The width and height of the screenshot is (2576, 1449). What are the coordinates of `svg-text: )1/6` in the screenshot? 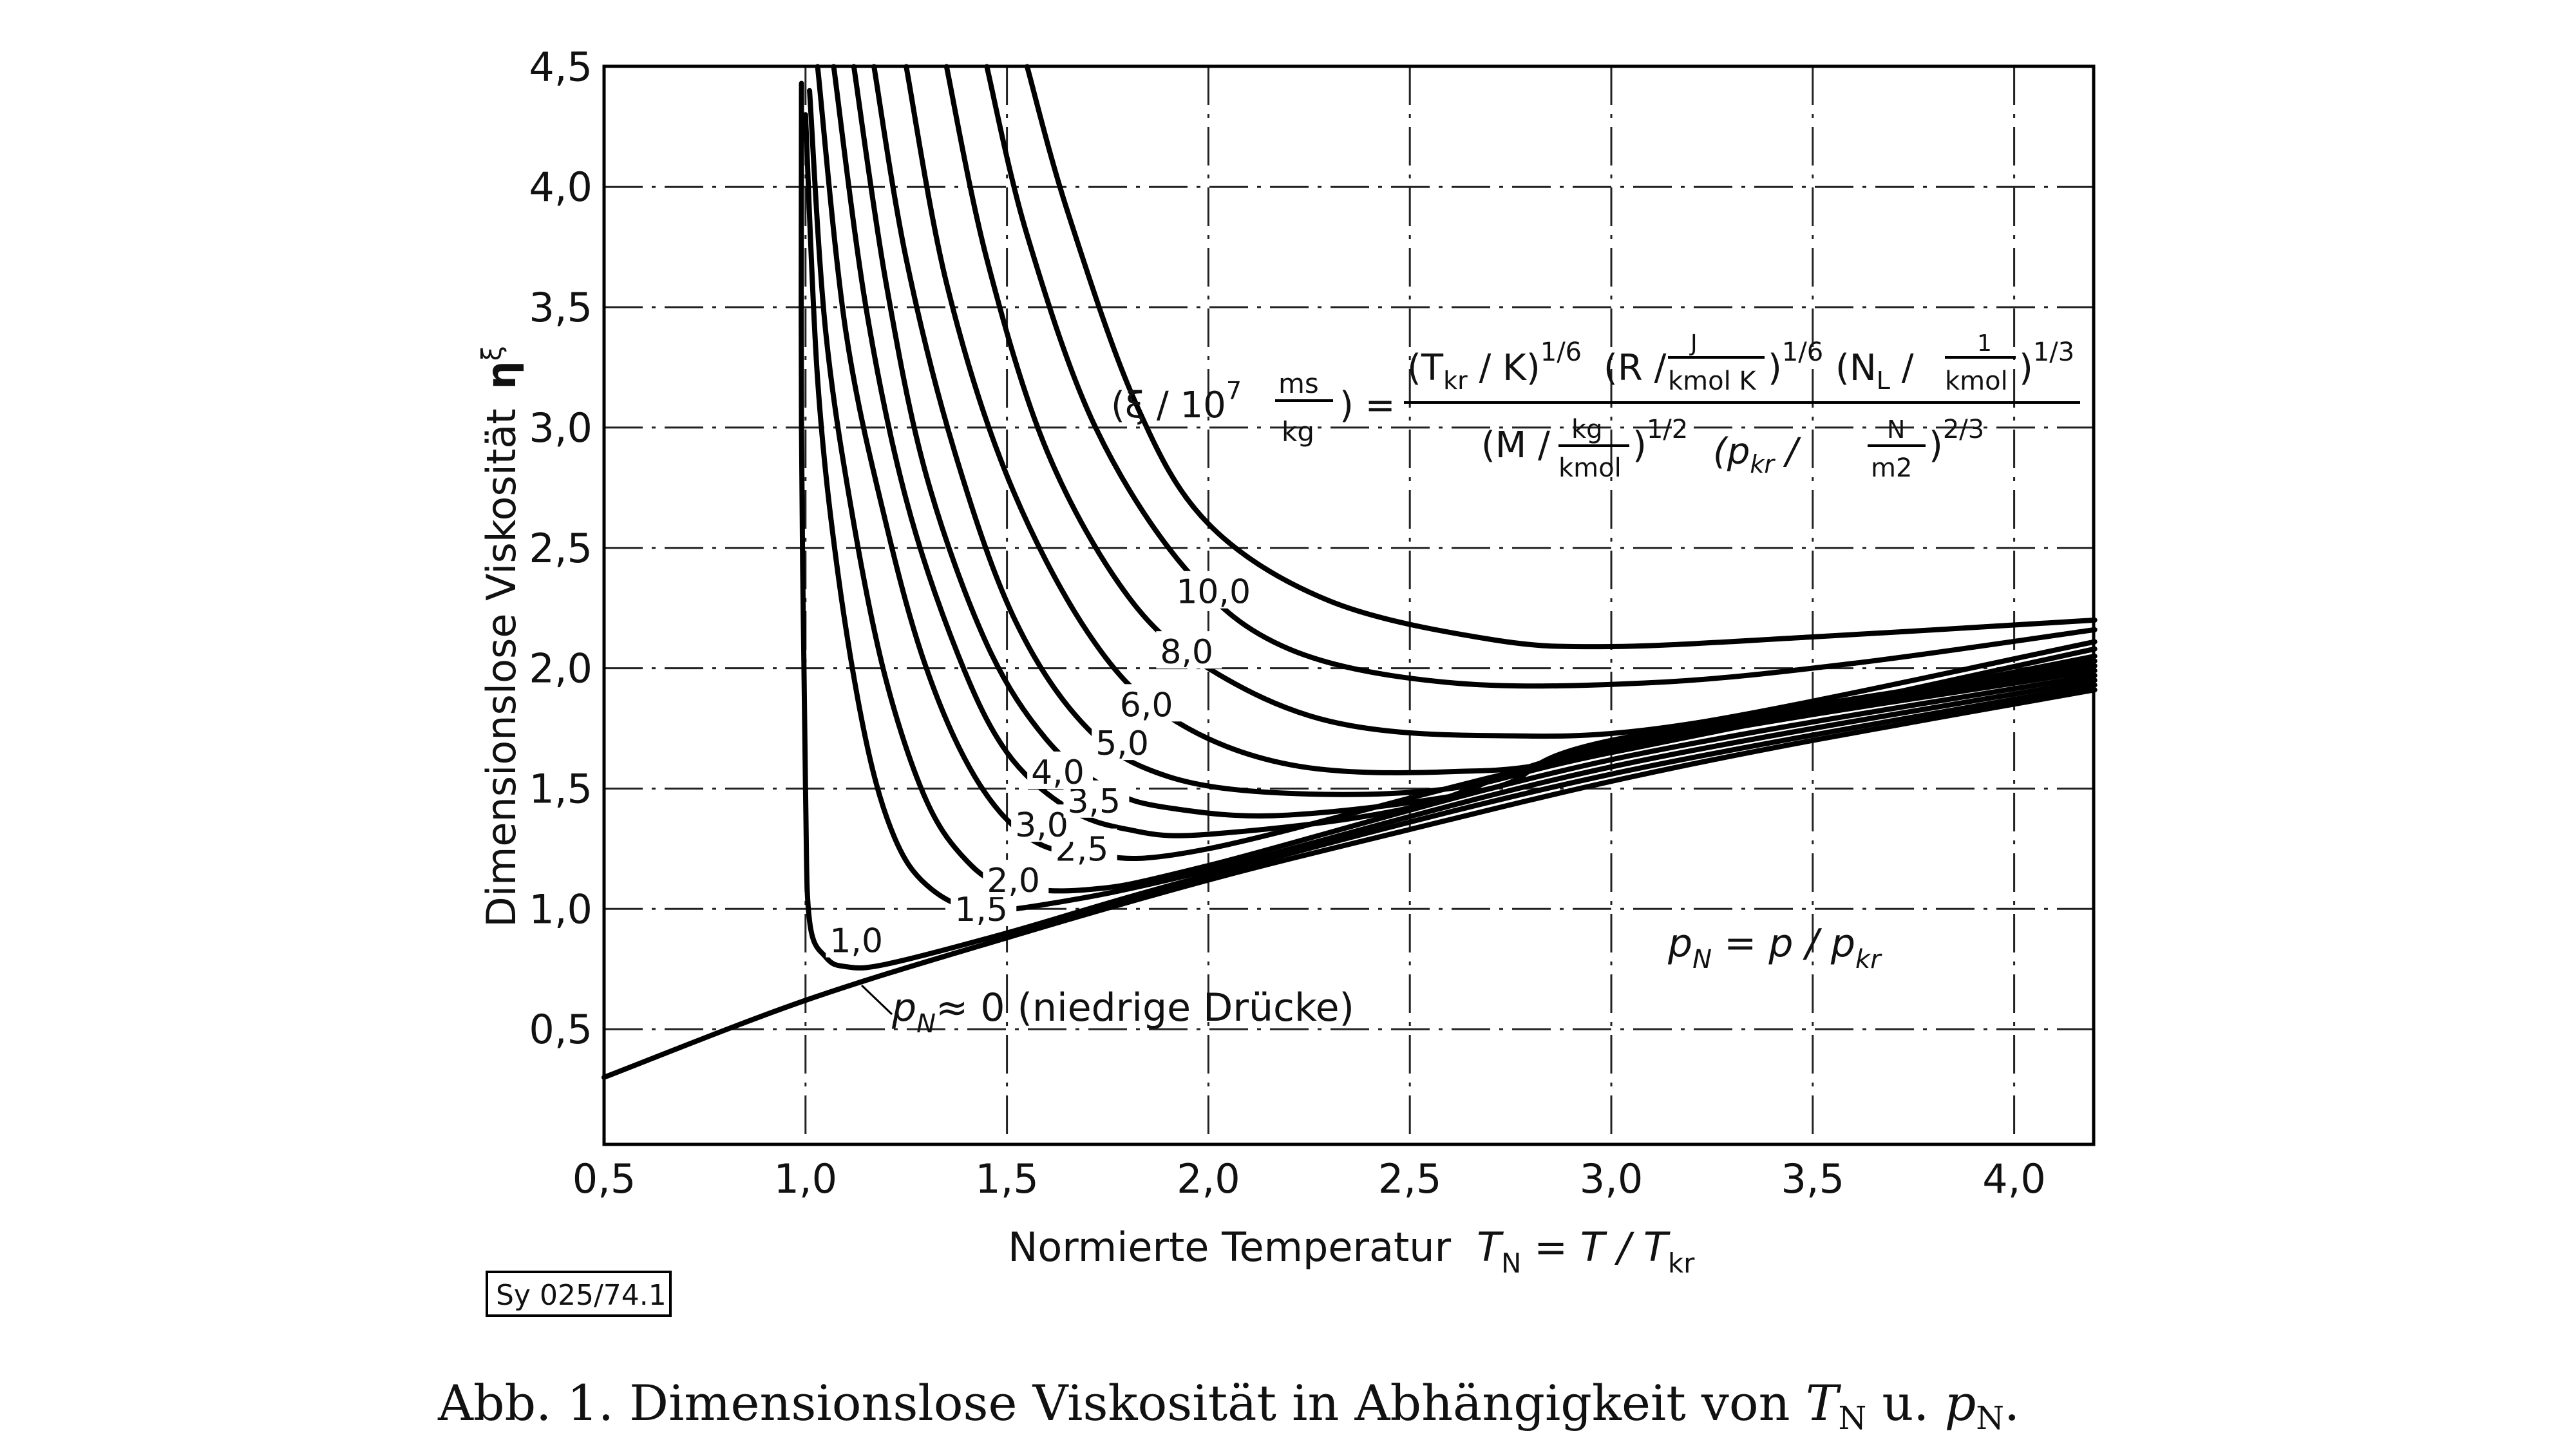 It's located at (1795, 363).